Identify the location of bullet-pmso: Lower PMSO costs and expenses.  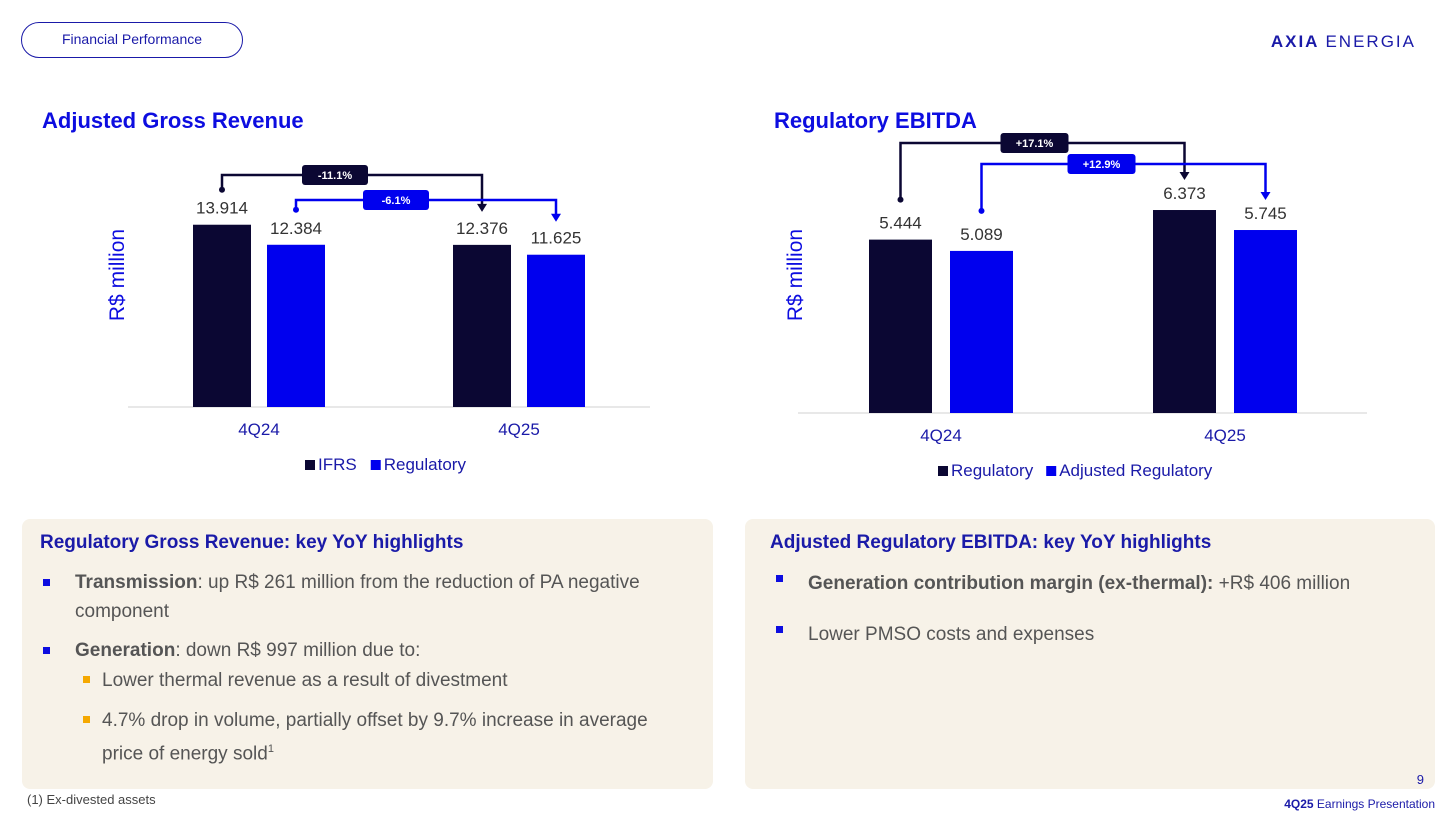
(1102, 634).